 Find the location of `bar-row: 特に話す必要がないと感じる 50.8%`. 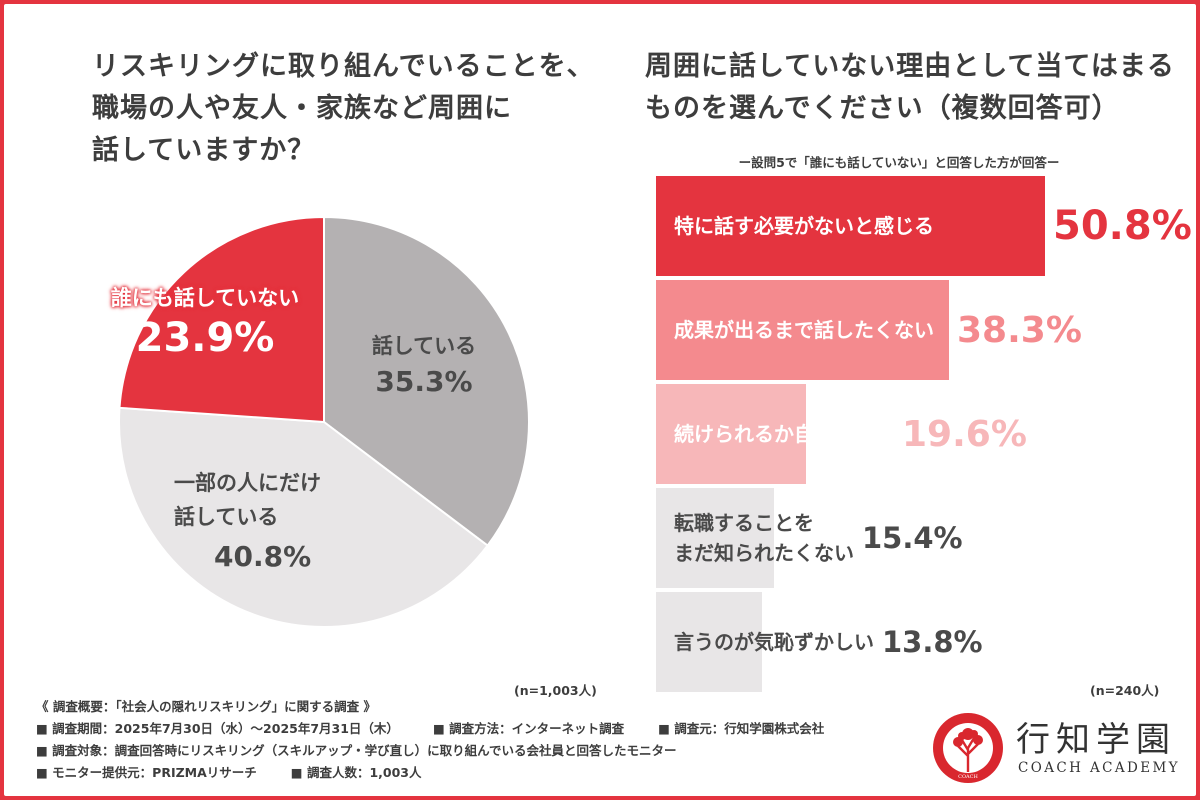

bar-row: 特に話す必要がないと感じる 50.8% is located at coordinates (926, 226).